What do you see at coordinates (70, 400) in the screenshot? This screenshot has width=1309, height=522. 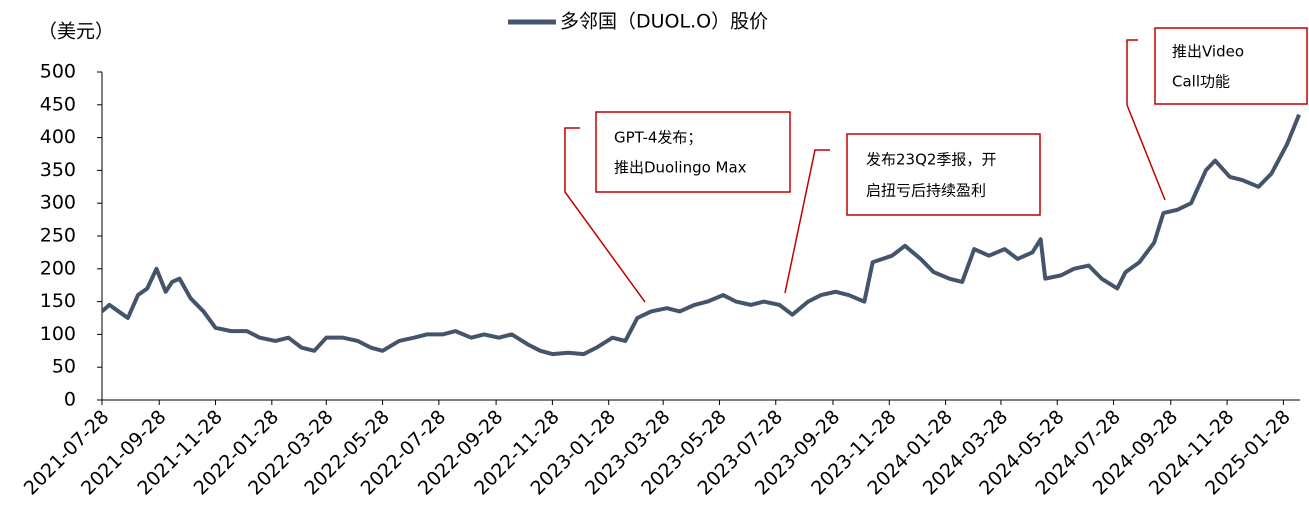 I see `y-tick-label: 0` at bounding box center [70, 400].